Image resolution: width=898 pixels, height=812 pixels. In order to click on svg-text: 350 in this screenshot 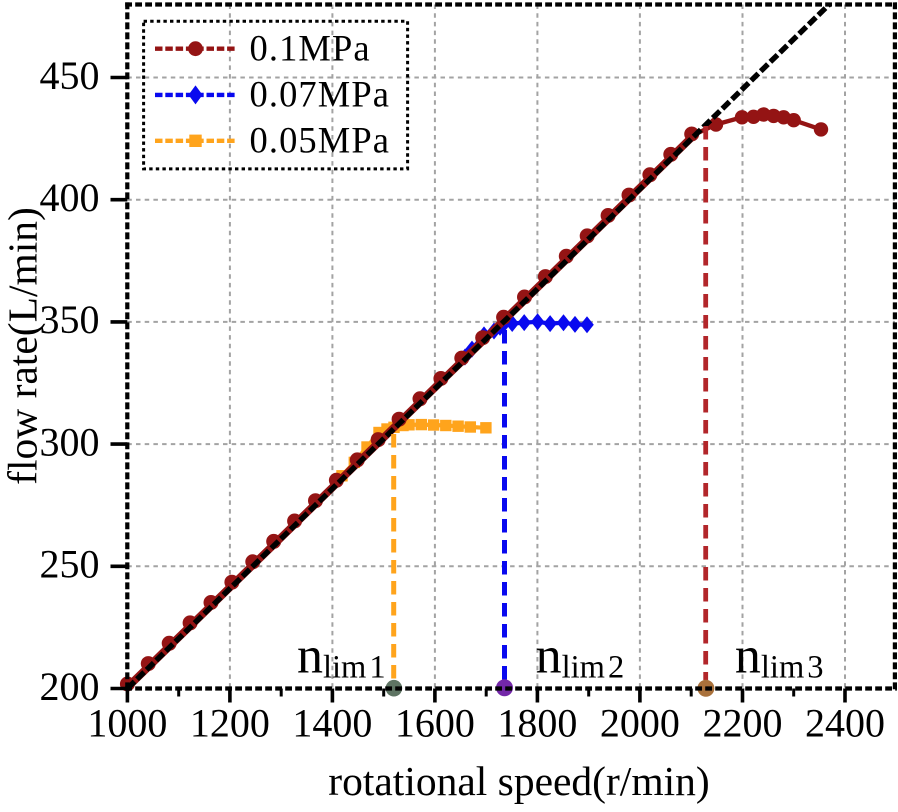, I will do `click(70, 319)`.